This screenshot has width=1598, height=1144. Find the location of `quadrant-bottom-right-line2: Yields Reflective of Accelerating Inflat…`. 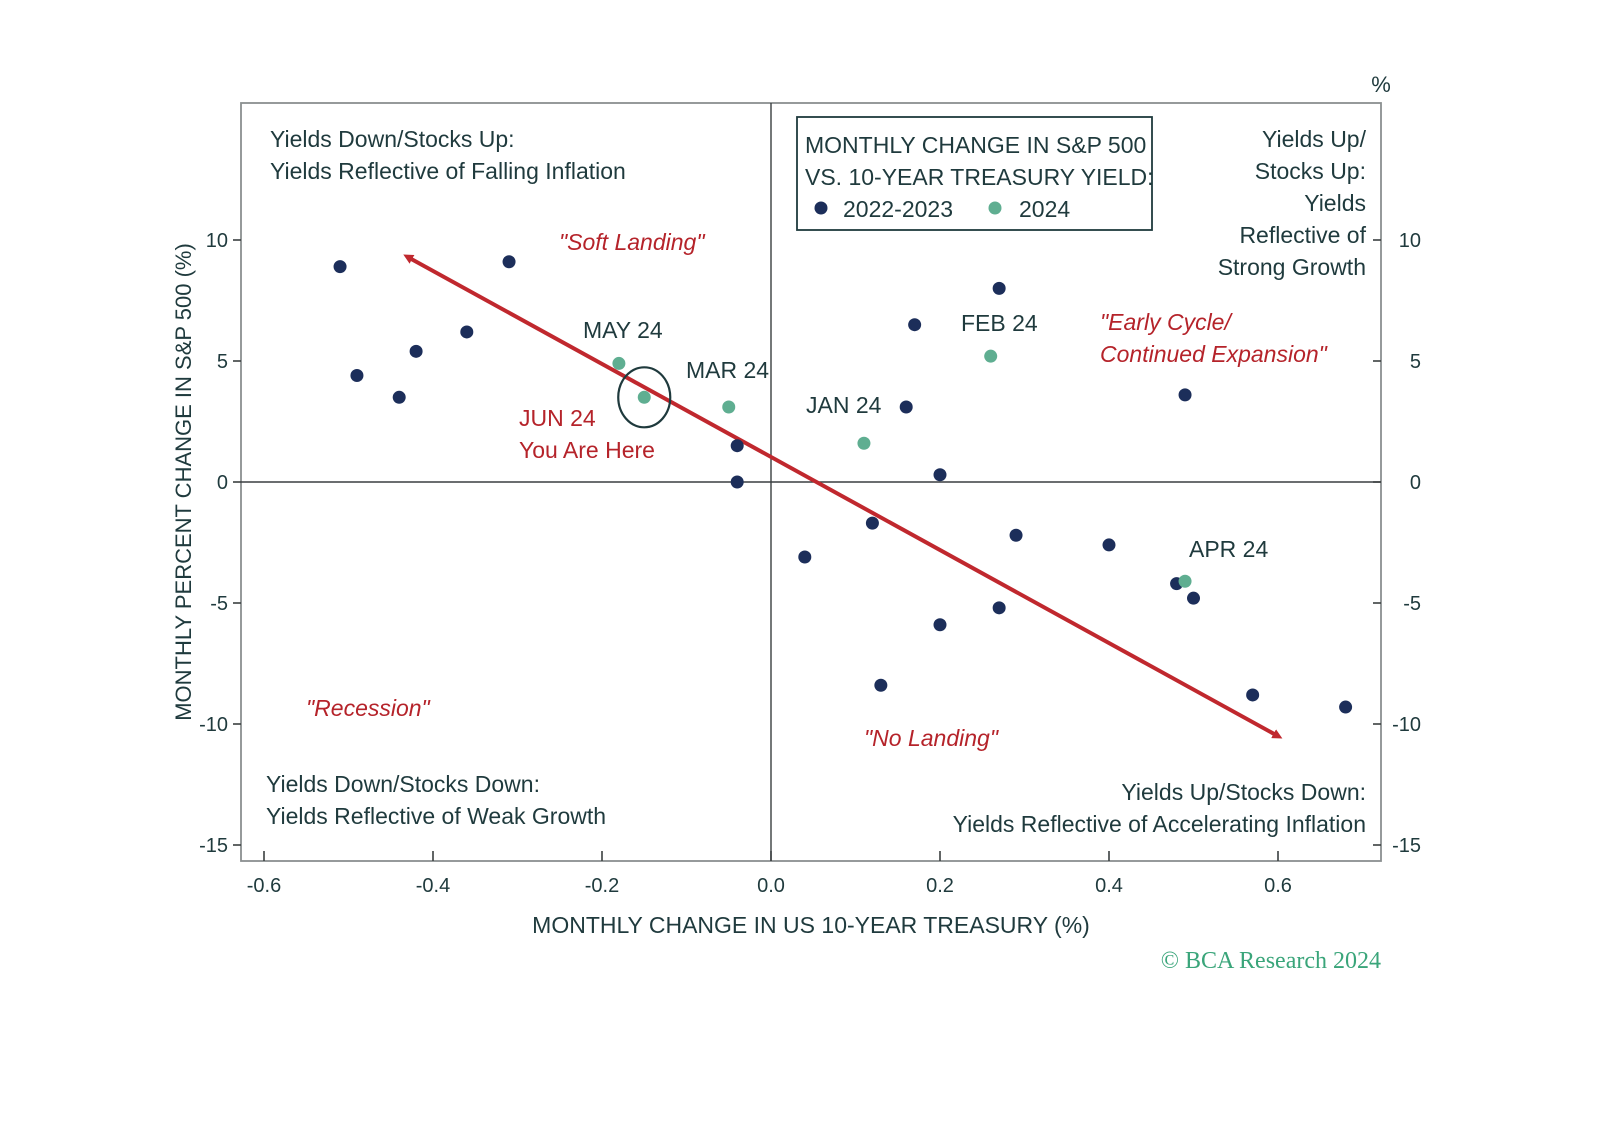

quadrant-bottom-right-line2: Yields Reflective of Accelerating Inflat… is located at coordinates (1159, 824).